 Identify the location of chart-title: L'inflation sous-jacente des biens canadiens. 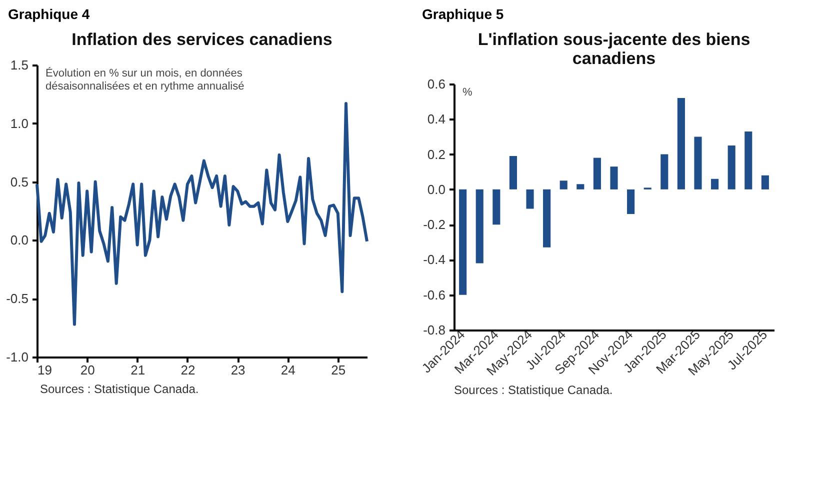
(614, 49).